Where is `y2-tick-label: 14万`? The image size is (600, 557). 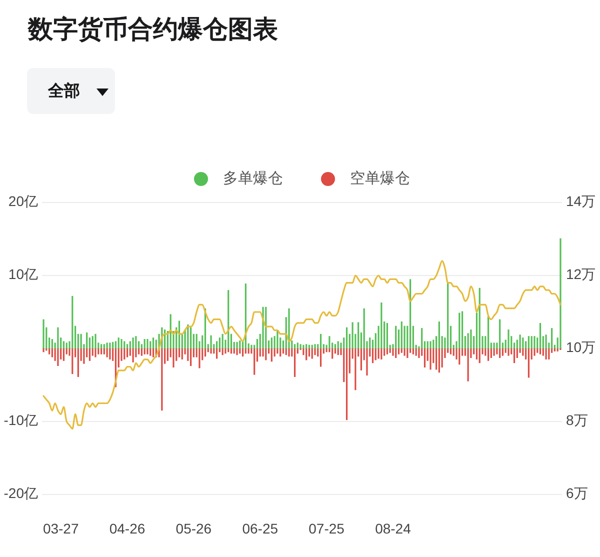 y2-tick-label: 14万 is located at coordinates (581, 201).